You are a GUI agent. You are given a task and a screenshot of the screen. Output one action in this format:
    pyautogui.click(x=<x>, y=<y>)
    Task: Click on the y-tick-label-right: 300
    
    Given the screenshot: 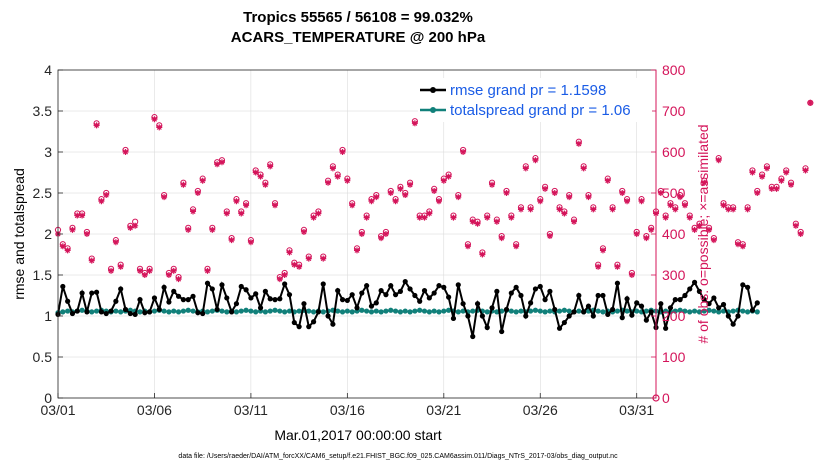 What is the action you would take?
    pyautogui.click(x=674, y=275)
    